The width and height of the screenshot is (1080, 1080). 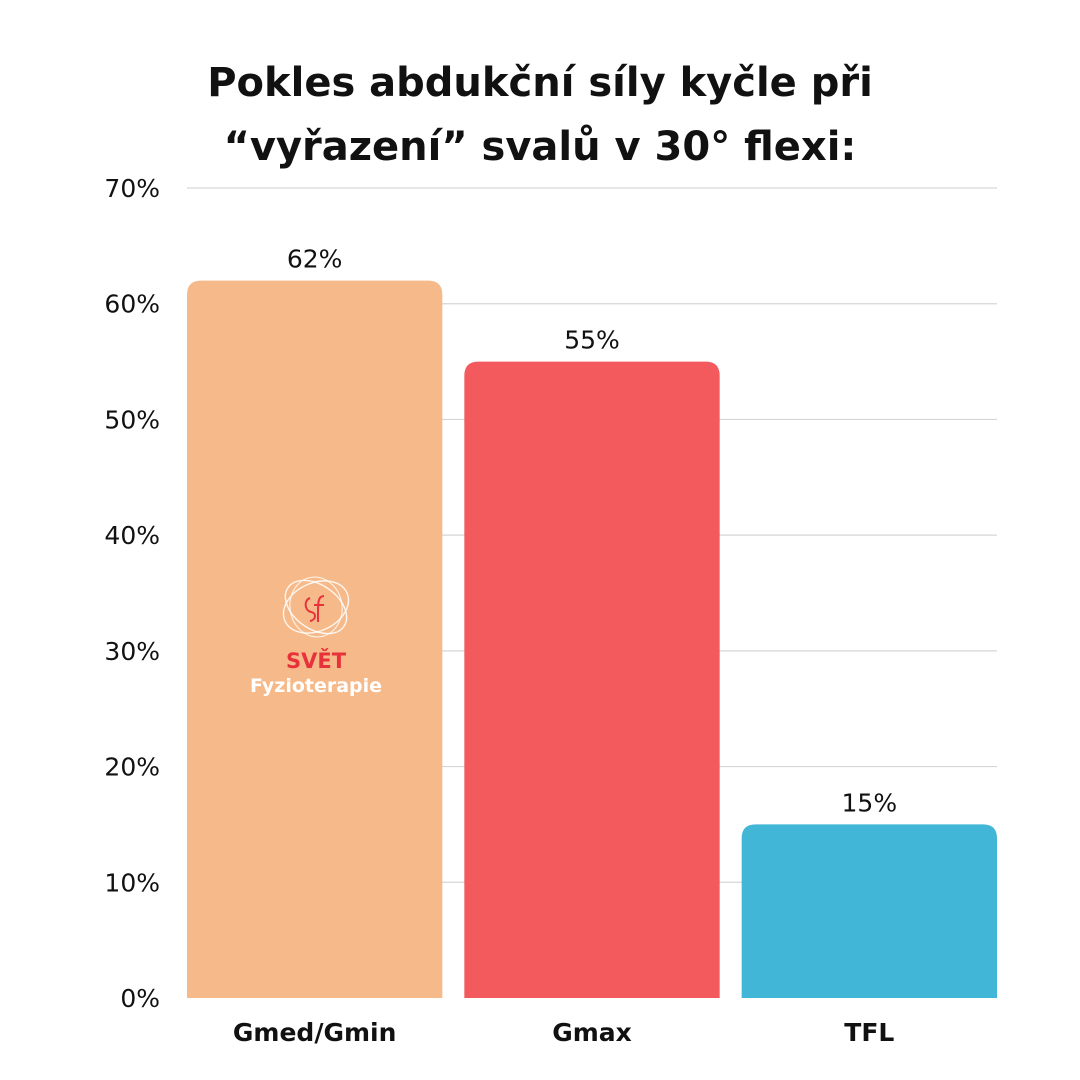 I want to click on y-tick-label: 50%, so click(x=132, y=419).